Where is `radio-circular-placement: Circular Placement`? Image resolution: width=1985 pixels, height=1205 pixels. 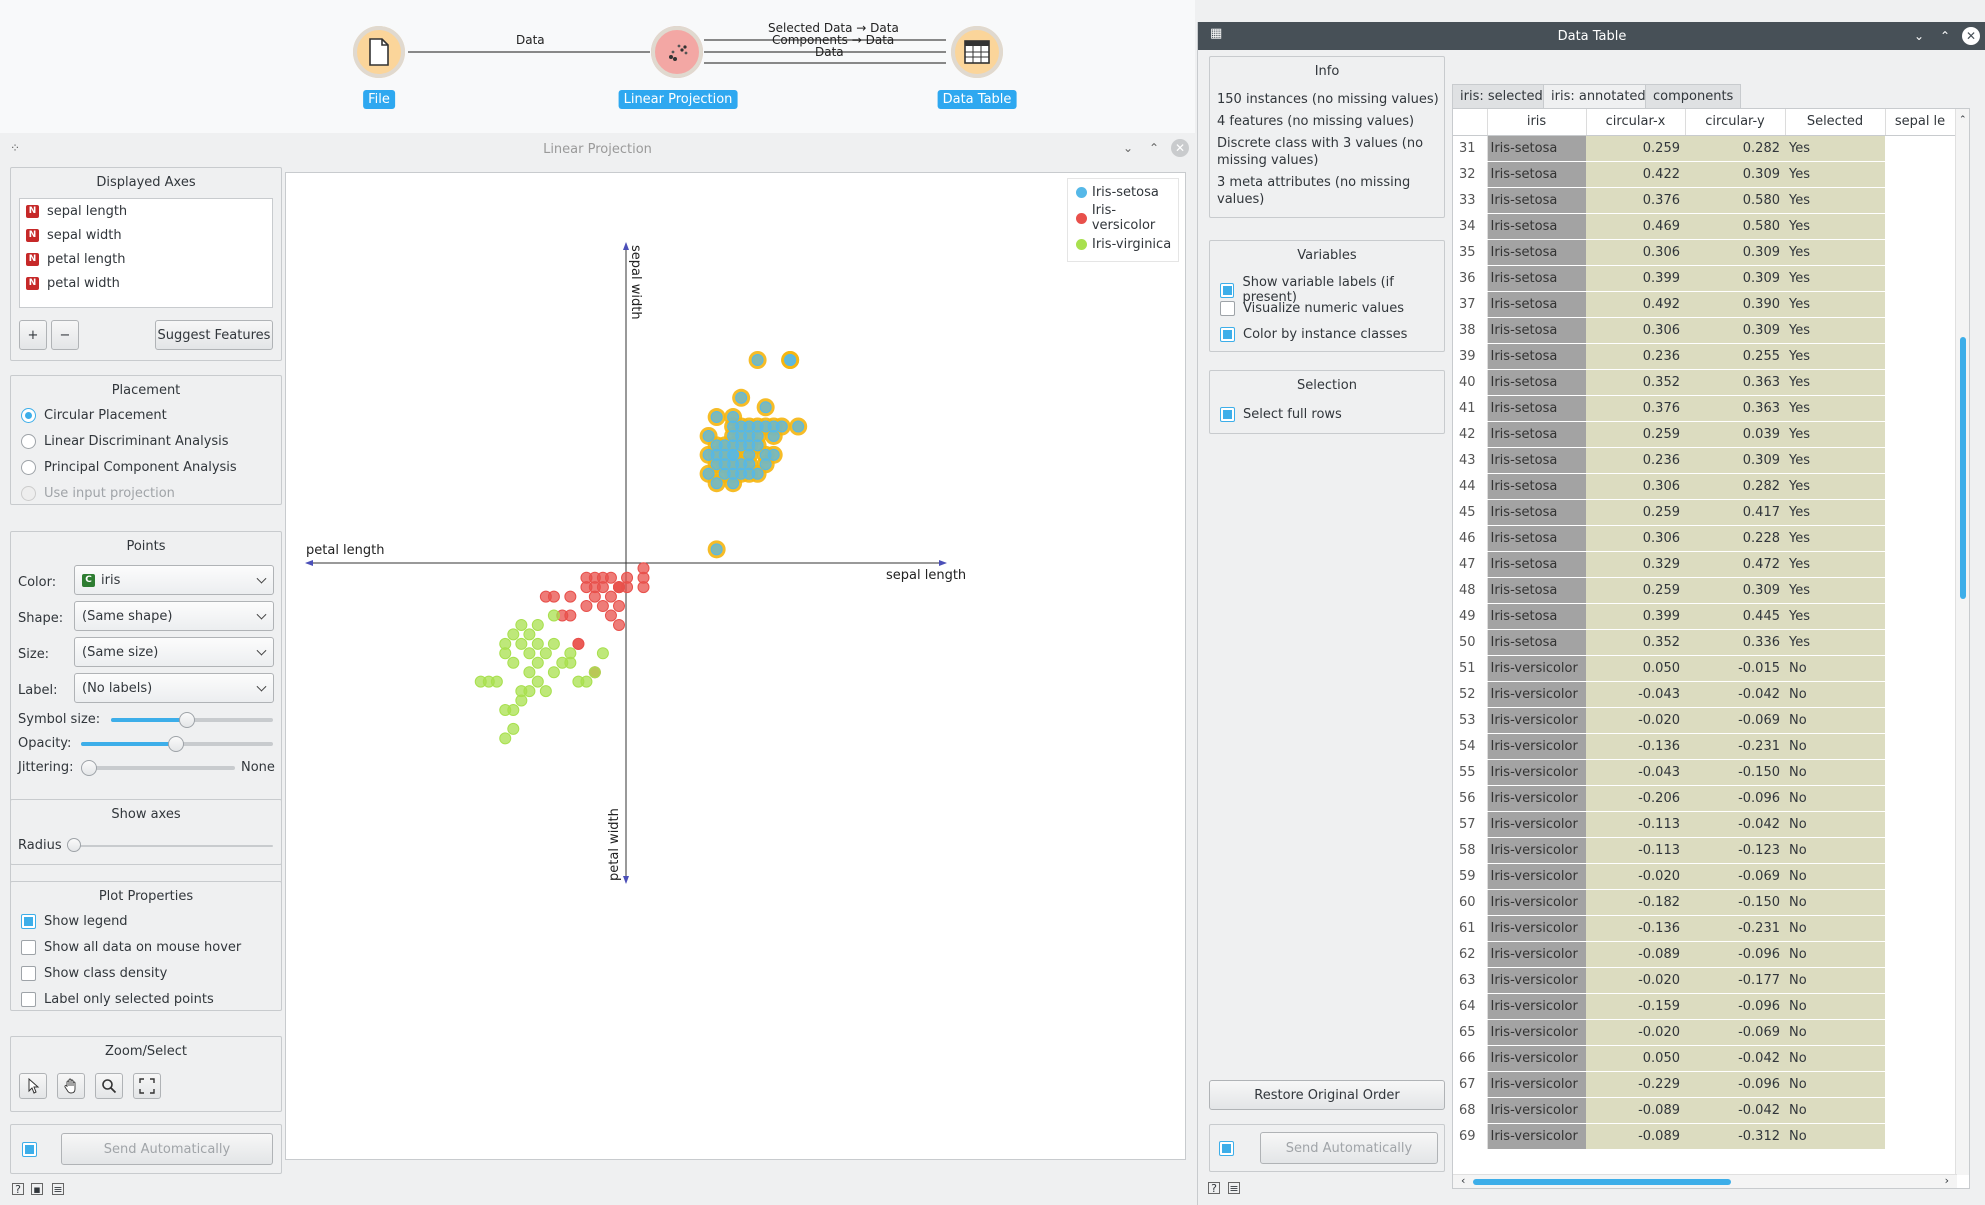 radio-circular-placement: Circular Placement is located at coordinates (94, 415).